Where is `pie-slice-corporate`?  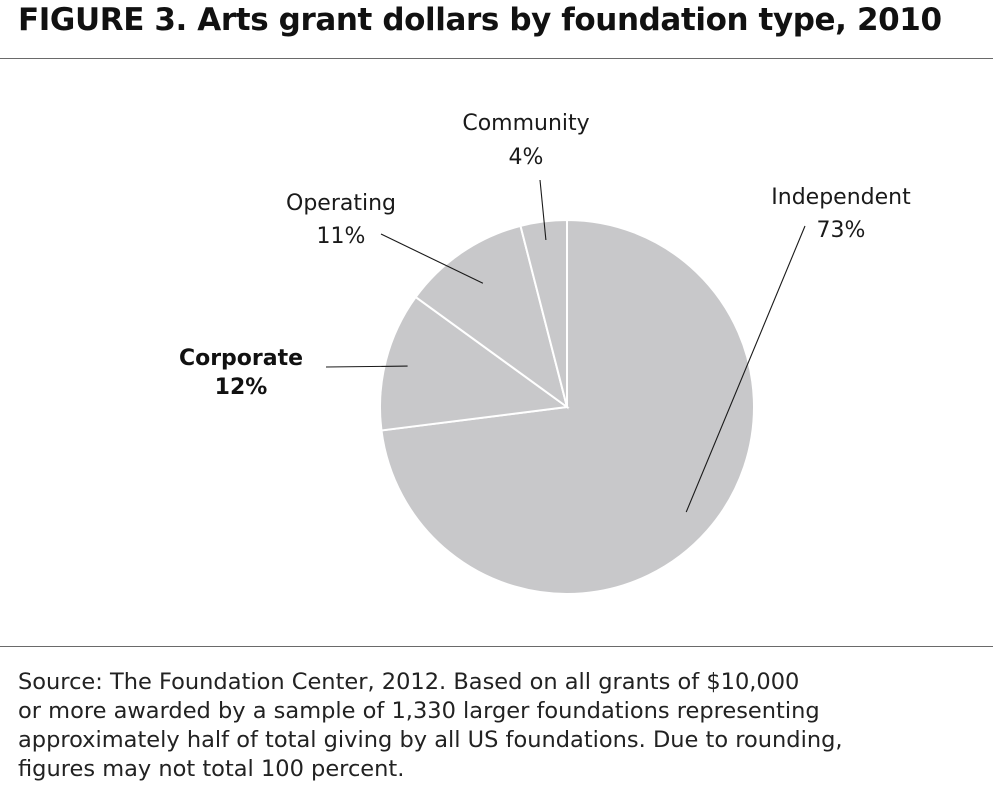 pie-slice-corporate is located at coordinates (474, 363).